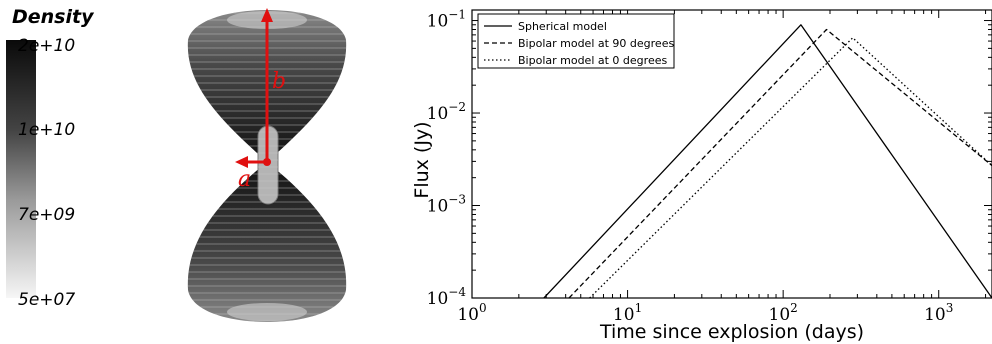 This screenshot has width=992, height=344. Describe the element at coordinates (267, 242) in the screenshot. I see `lower-lobe` at that location.